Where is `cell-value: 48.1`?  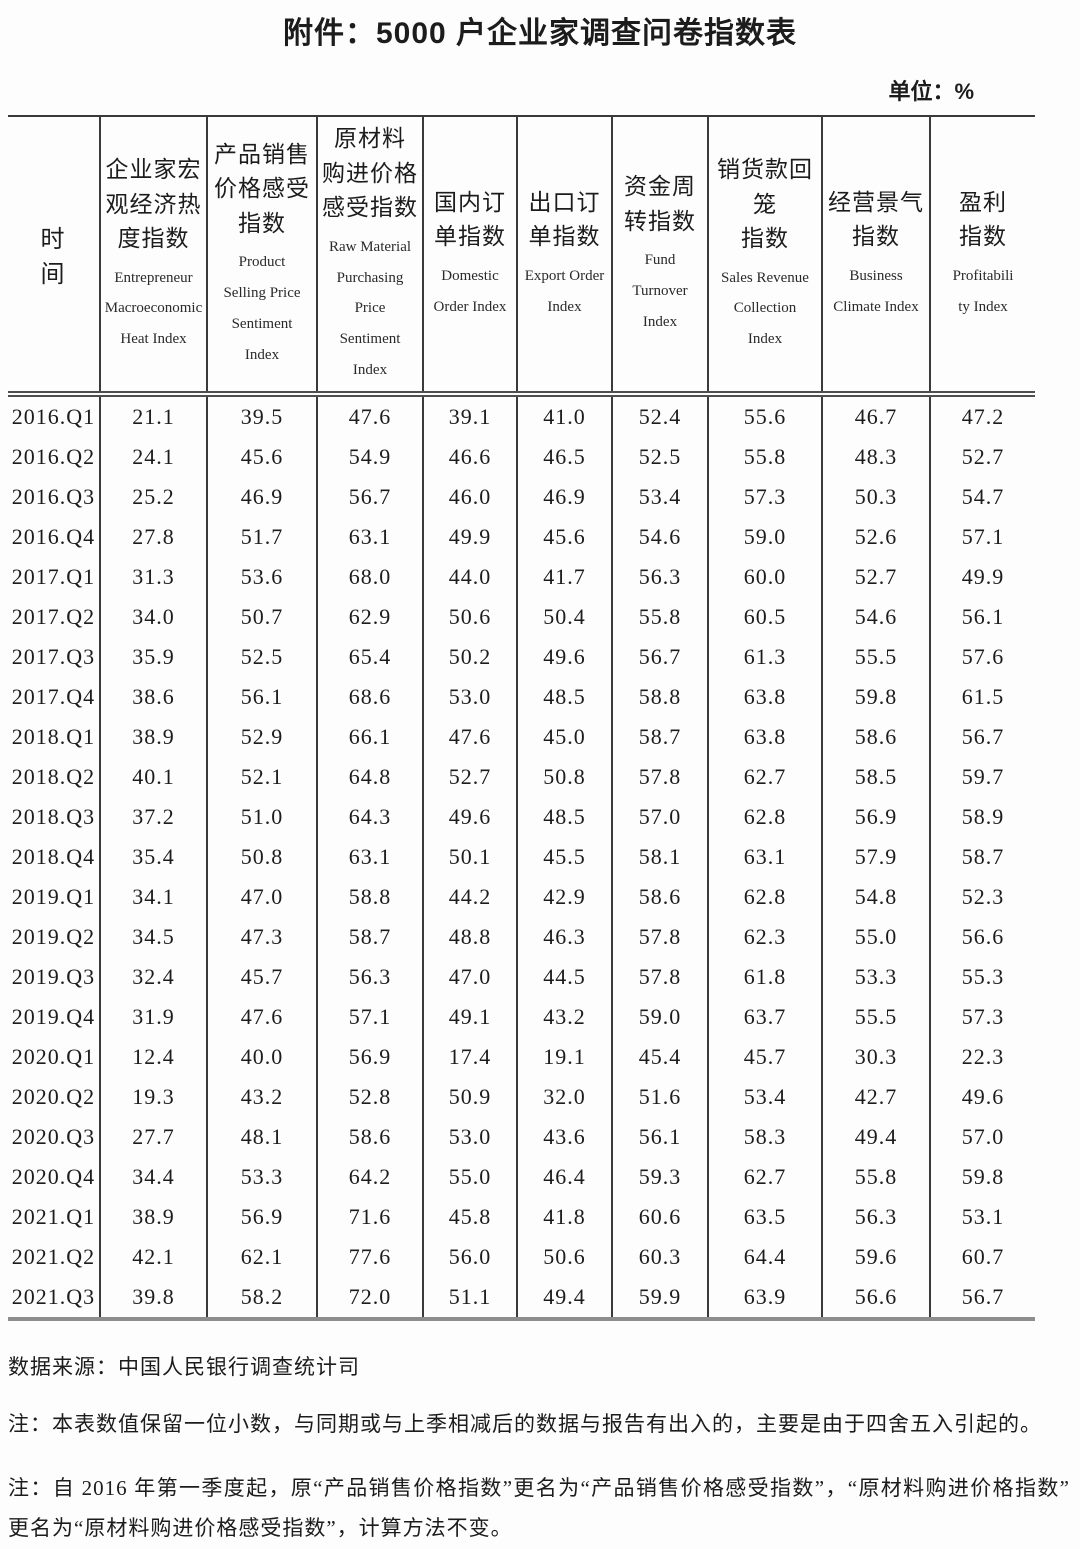 cell-value: 48.1 is located at coordinates (261, 1137).